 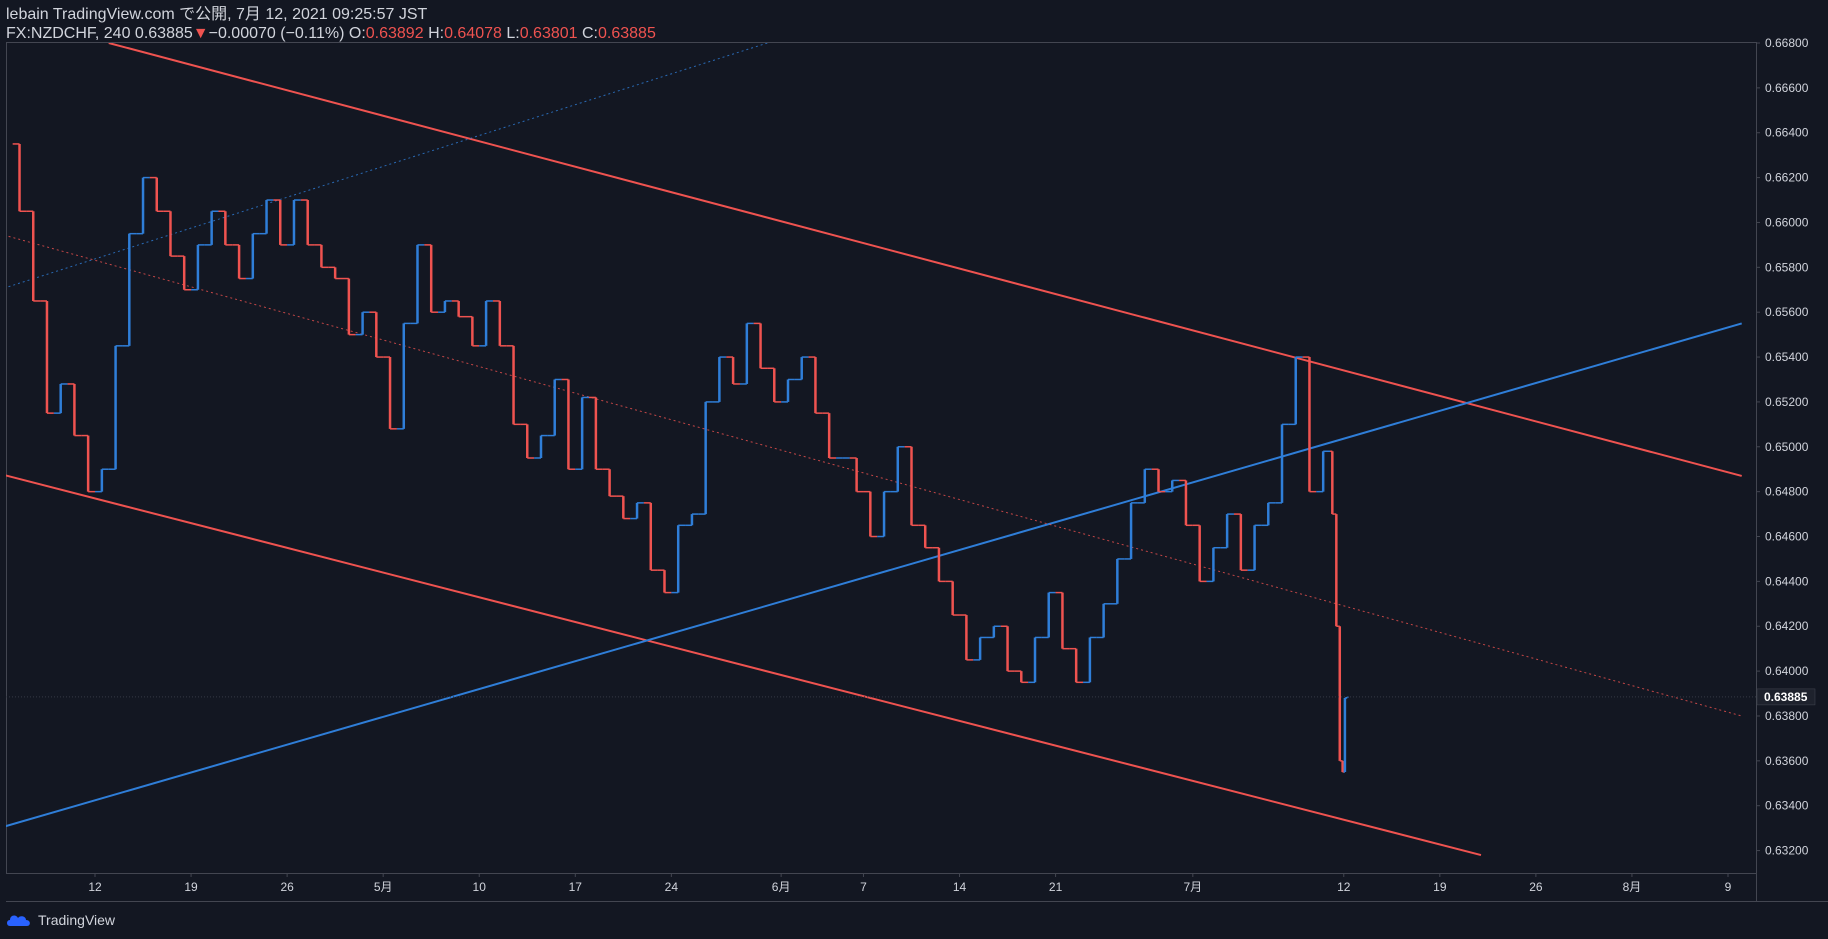 I want to click on y-tick-label: 0.65000, so click(x=1787, y=447).